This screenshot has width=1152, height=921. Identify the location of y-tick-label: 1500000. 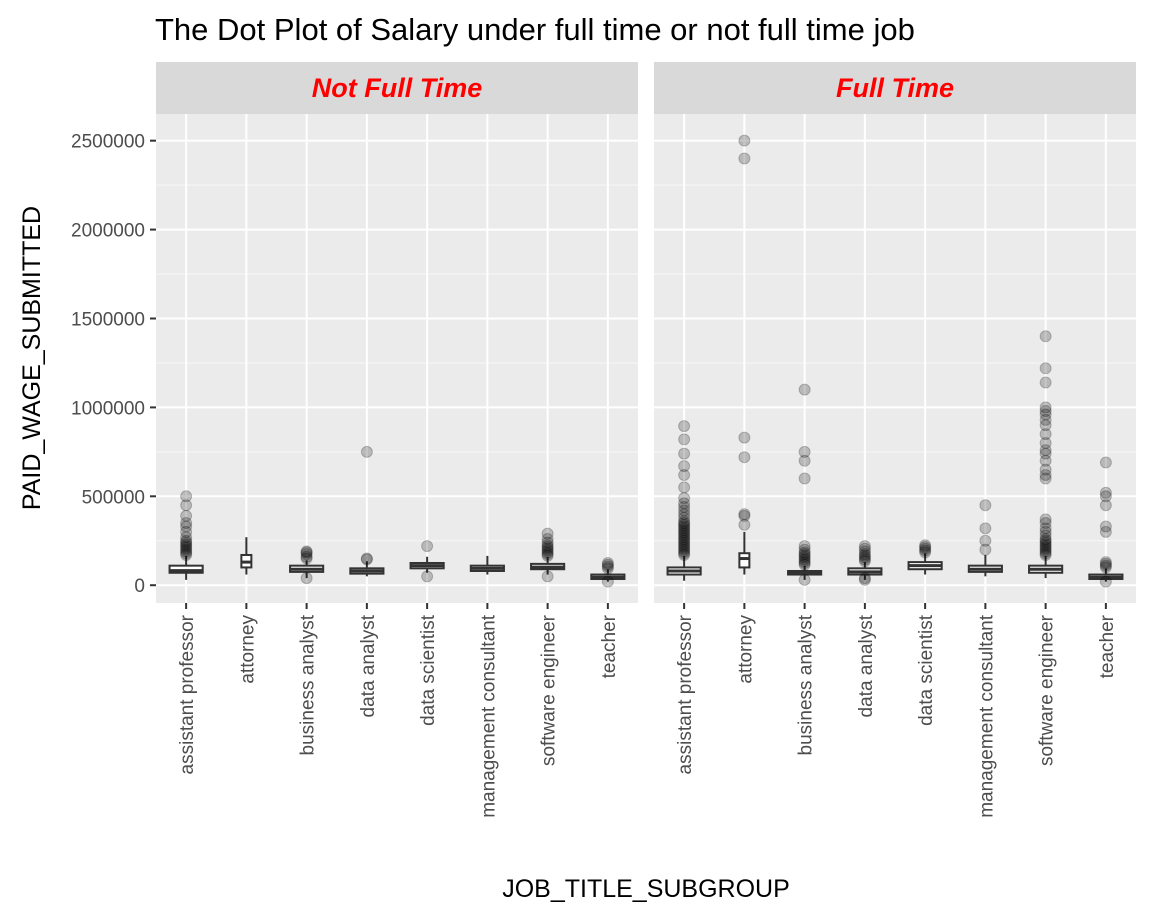
(108, 319).